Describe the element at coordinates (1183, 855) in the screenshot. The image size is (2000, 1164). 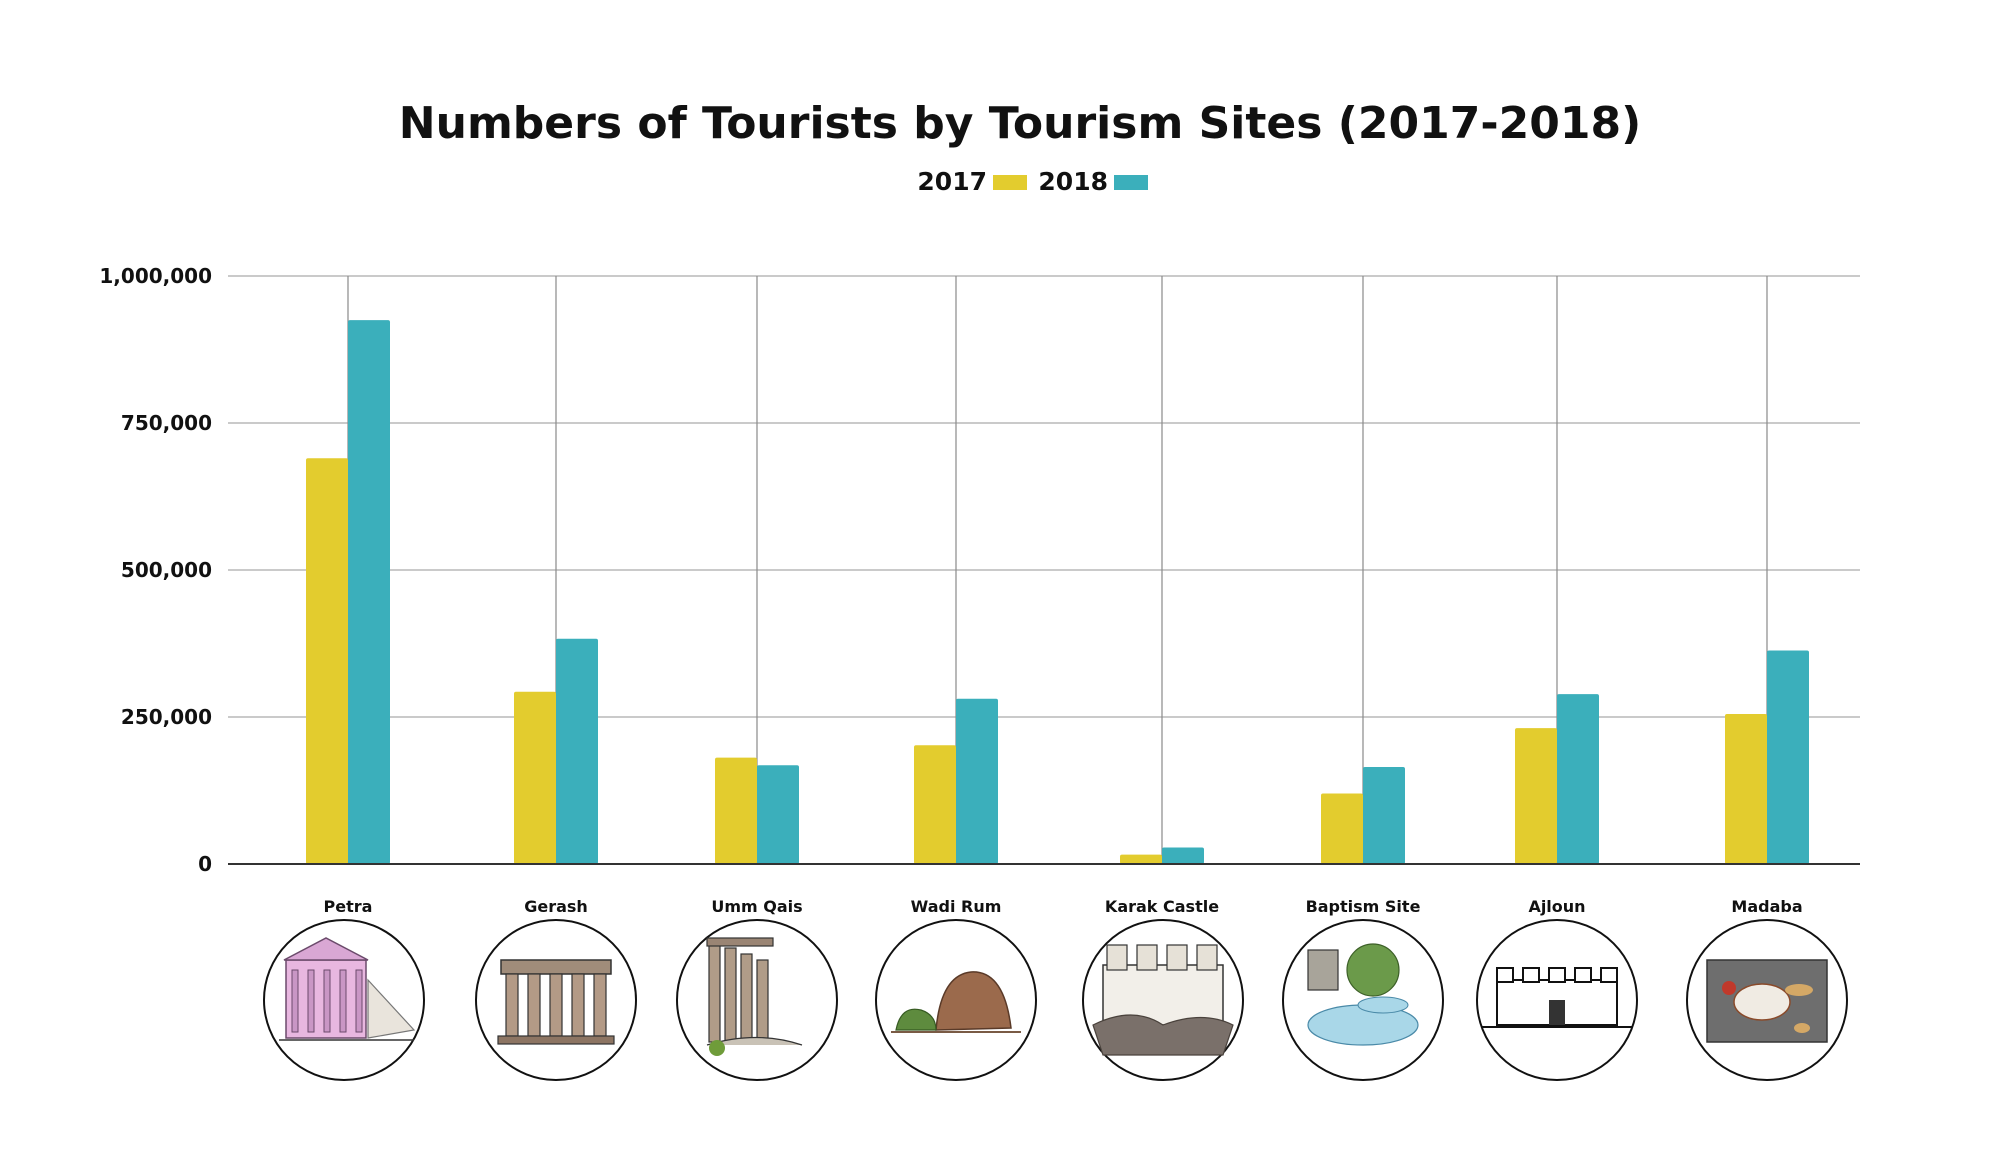
I see `bar-2018-karak-castle` at that location.